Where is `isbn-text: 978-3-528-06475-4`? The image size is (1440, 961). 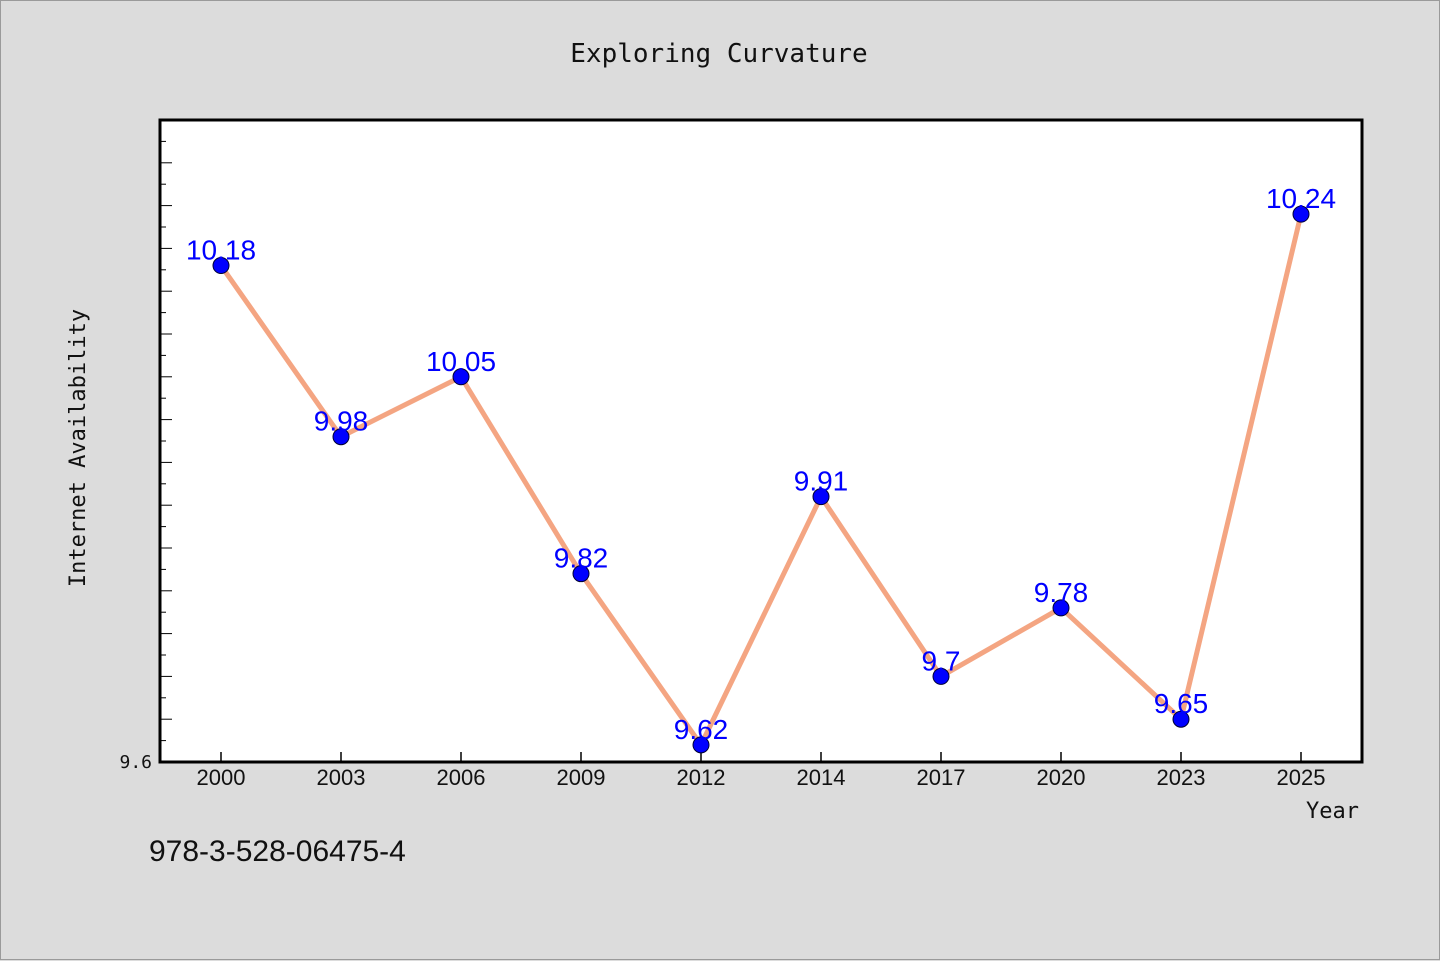 isbn-text: 978-3-528-06475-4 is located at coordinates (277, 851).